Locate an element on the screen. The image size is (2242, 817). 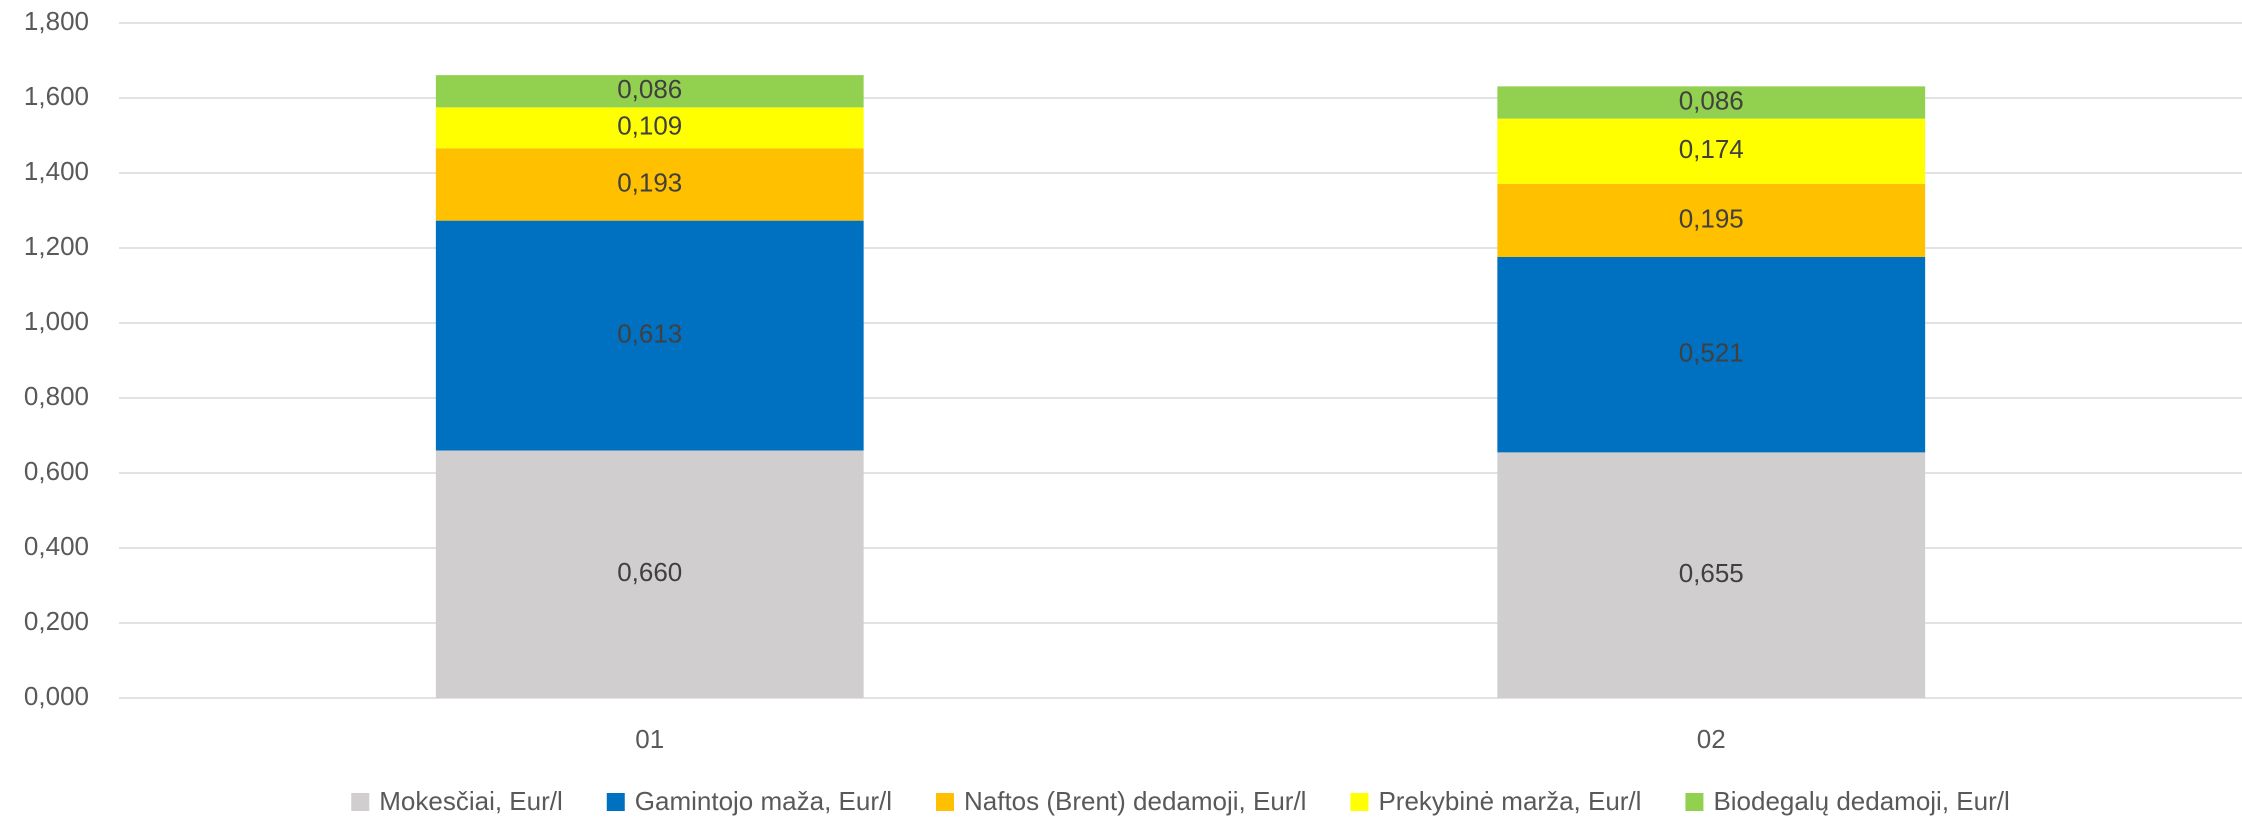
legend-label: Mokesčiai, Eur/l is located at coordinates (471, 801).